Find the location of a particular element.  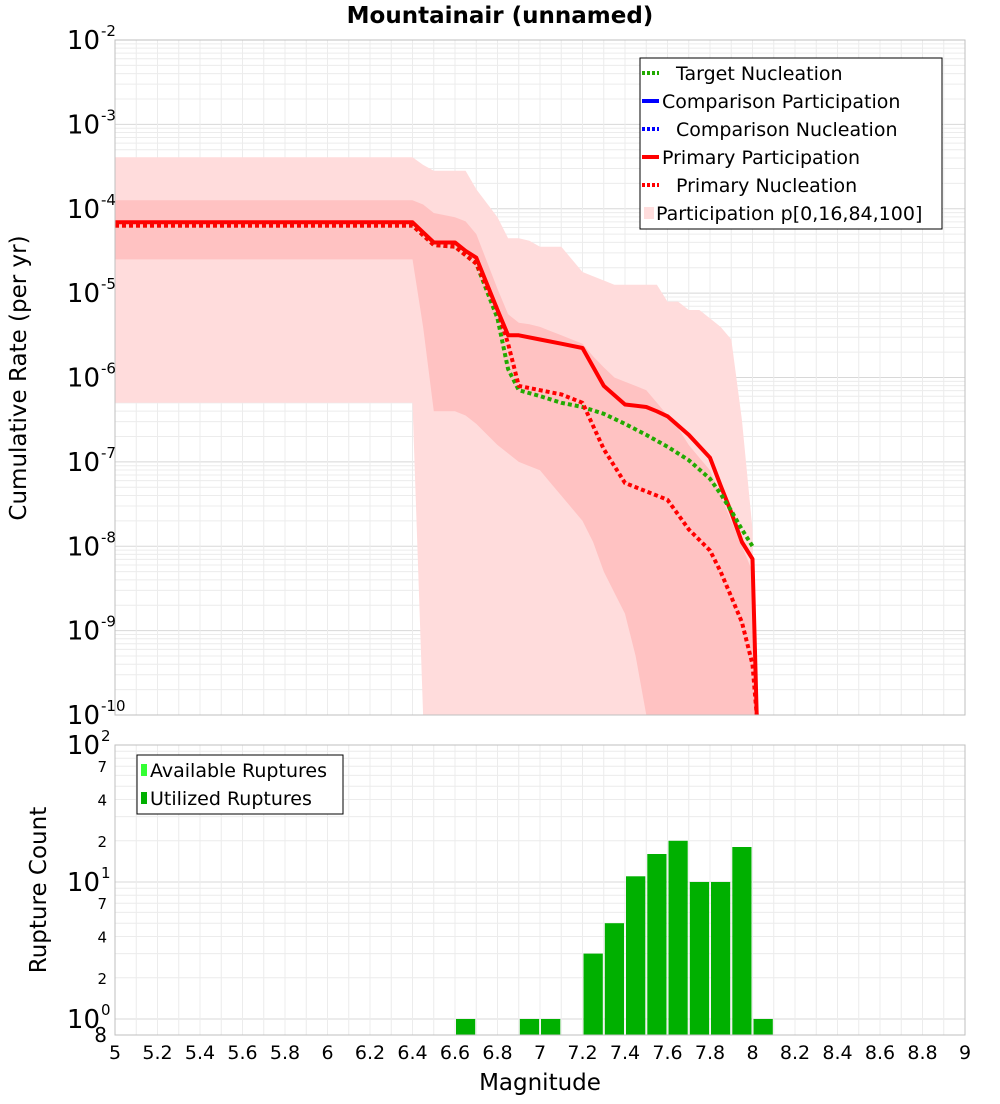

count-y-tick-minor: 7 is located at coordinates (102, 904).